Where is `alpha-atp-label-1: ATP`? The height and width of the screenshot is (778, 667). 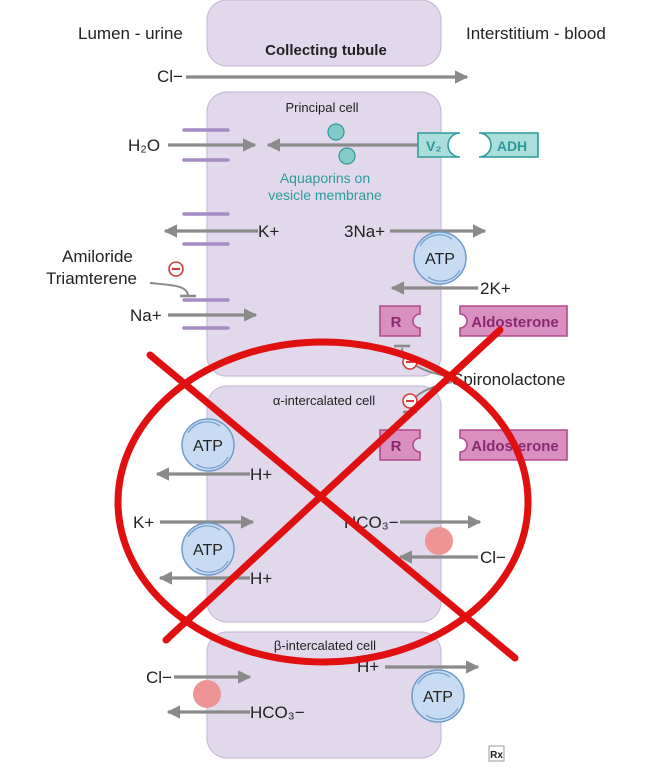
alpha-atp-label-1: ATP is located at coordinates (208, 446).